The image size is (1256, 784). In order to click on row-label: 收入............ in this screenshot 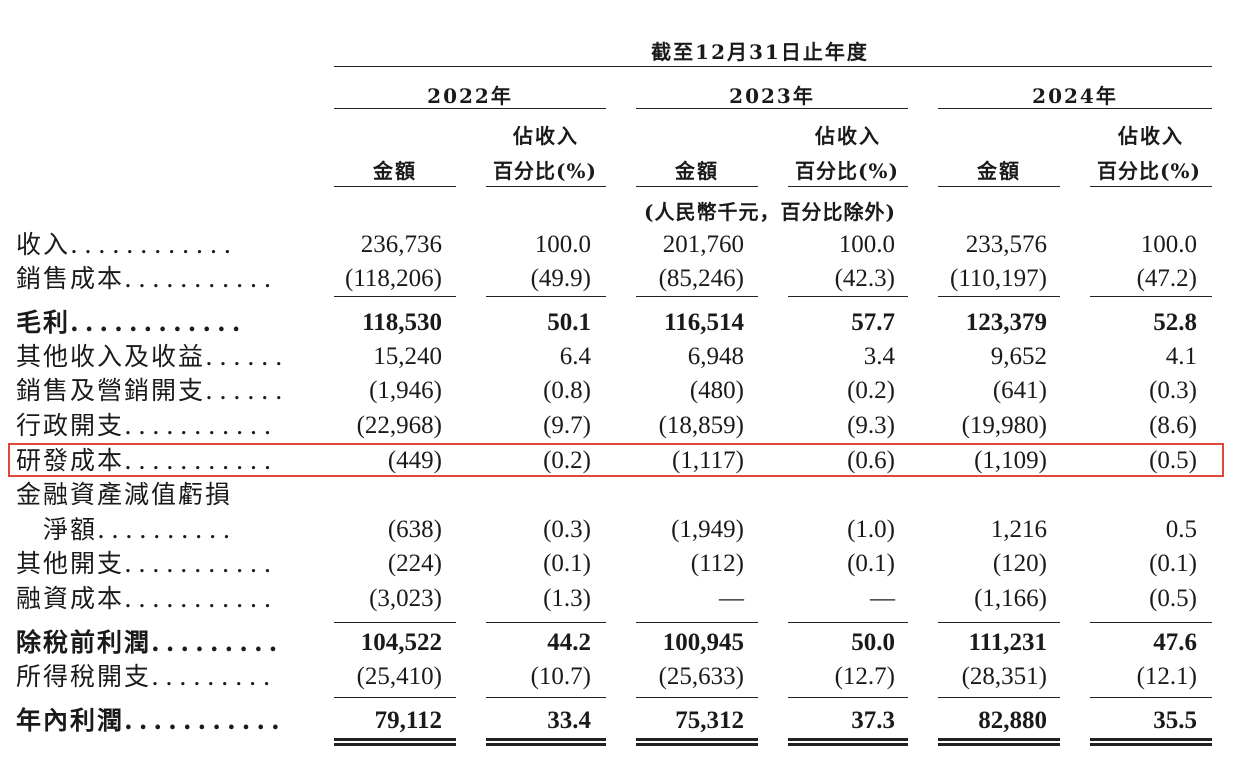, I will do `click(126, 245)`.